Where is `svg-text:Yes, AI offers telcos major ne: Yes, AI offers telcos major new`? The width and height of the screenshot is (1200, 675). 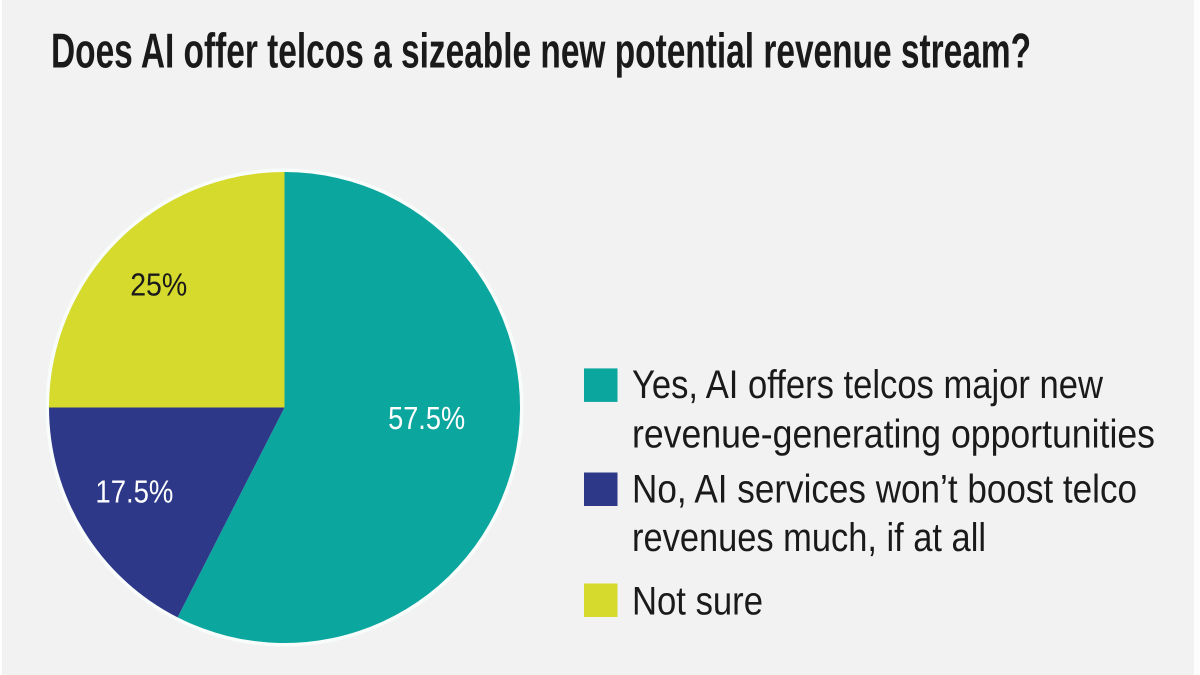 svg-text:Yes, AI offers telcos major ne: Yes, AI offers telcos major new is located at coordinates (867, 385).